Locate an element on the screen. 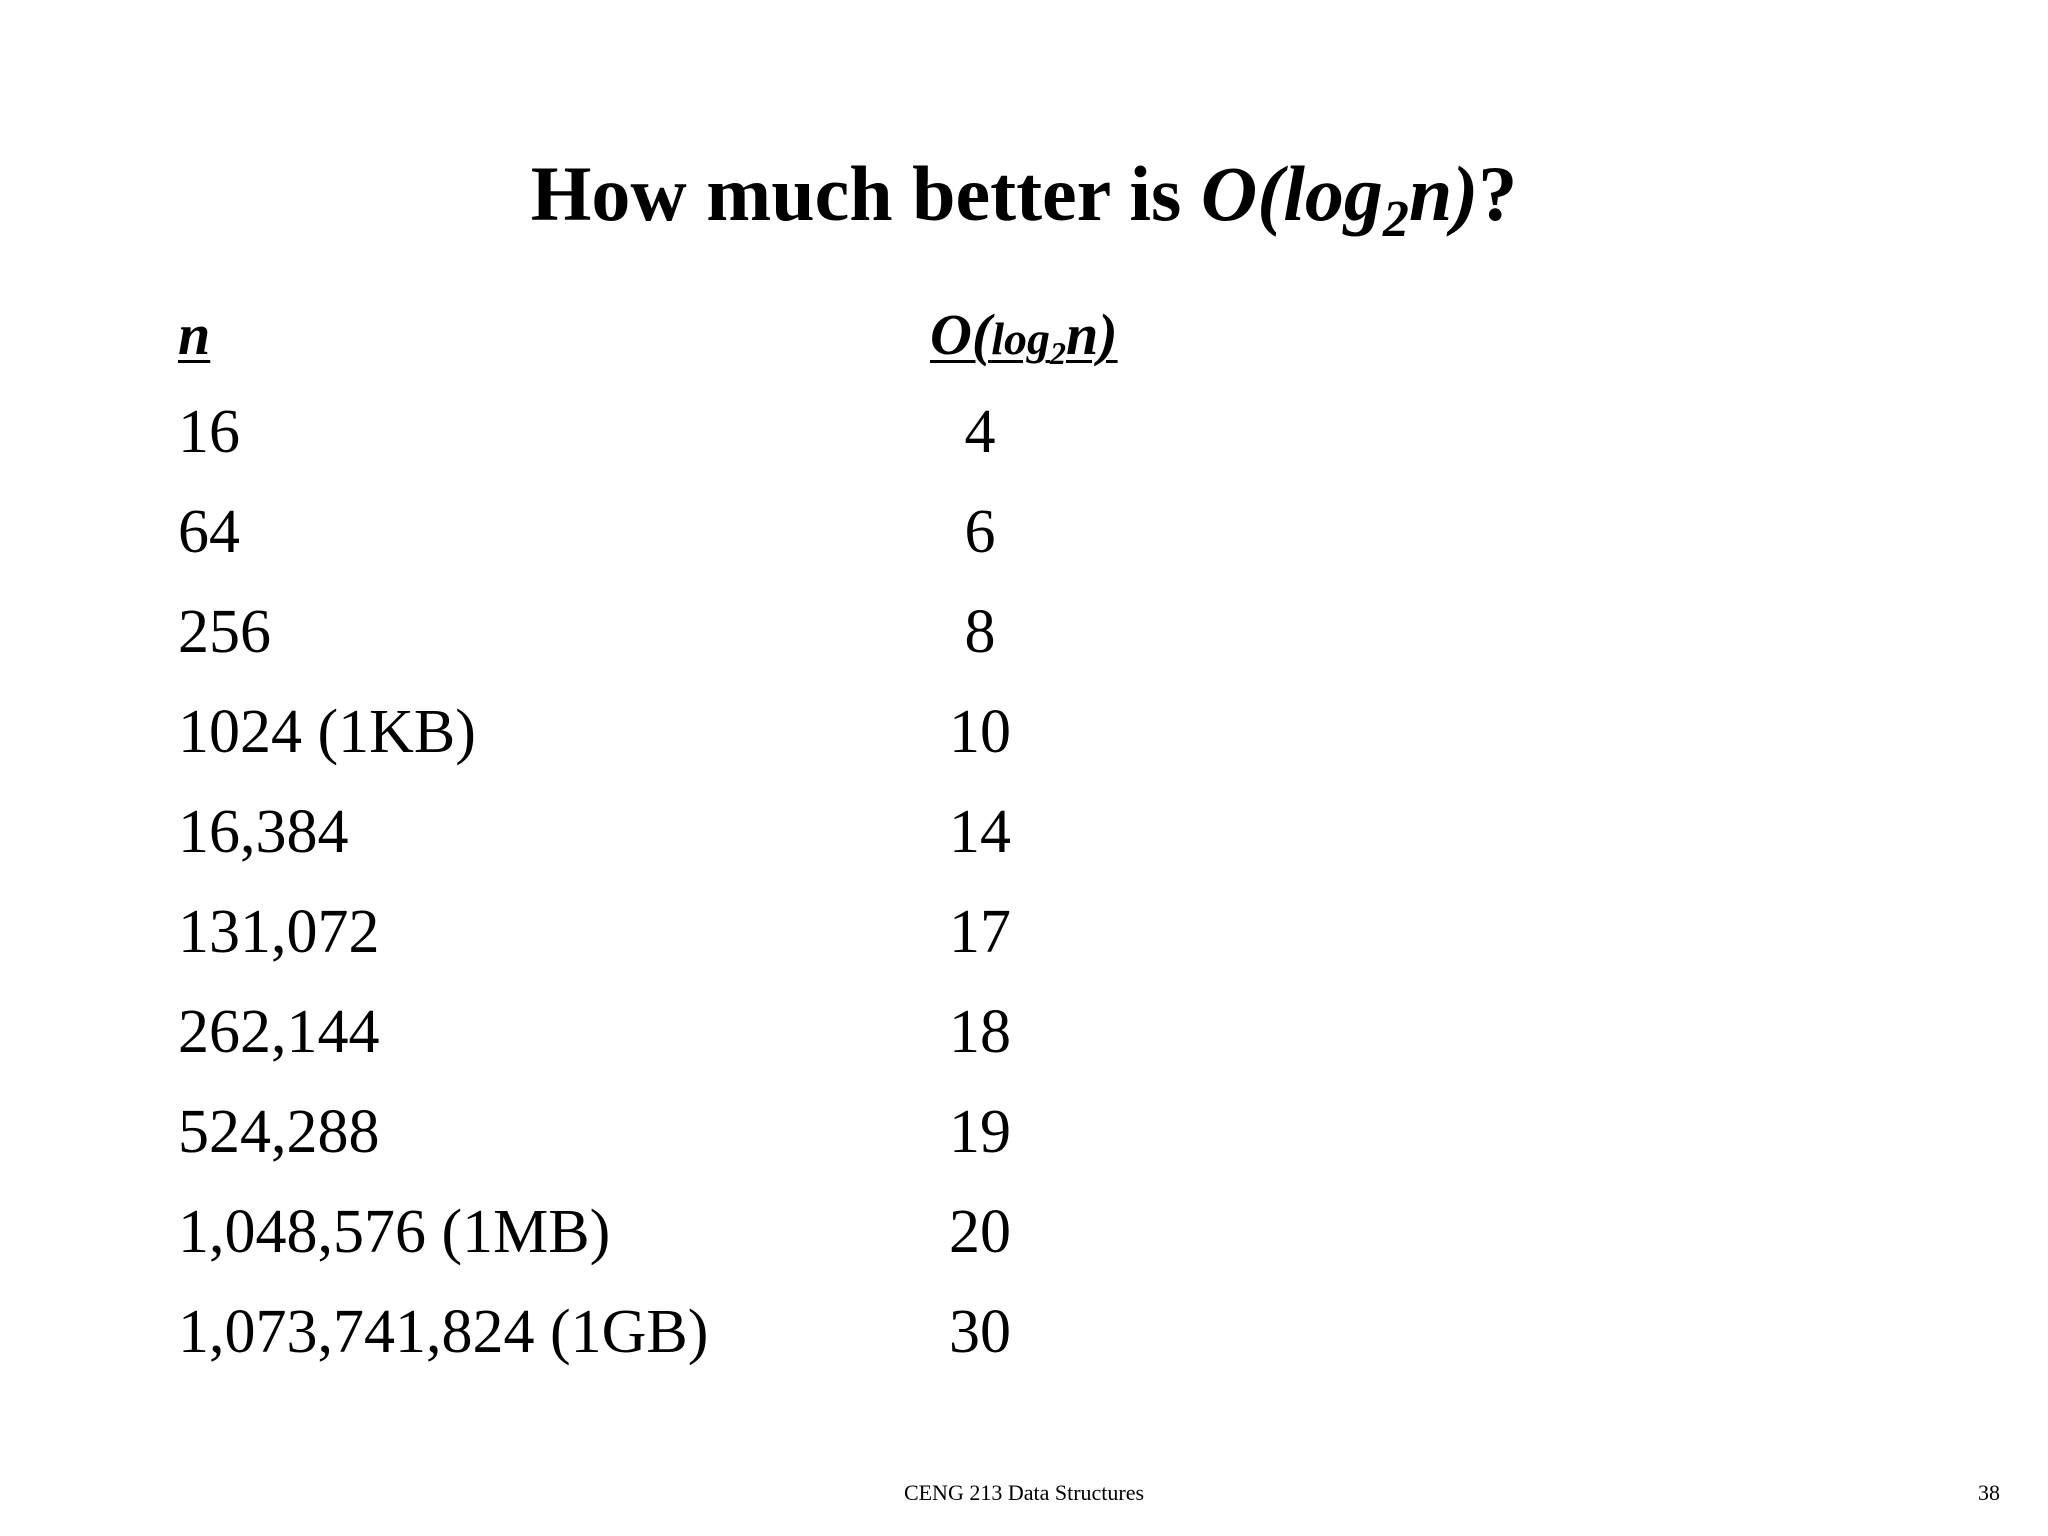 This screenshot has width=2048, height=1536. log-value: 18 is located at coordinates (980, 1032).